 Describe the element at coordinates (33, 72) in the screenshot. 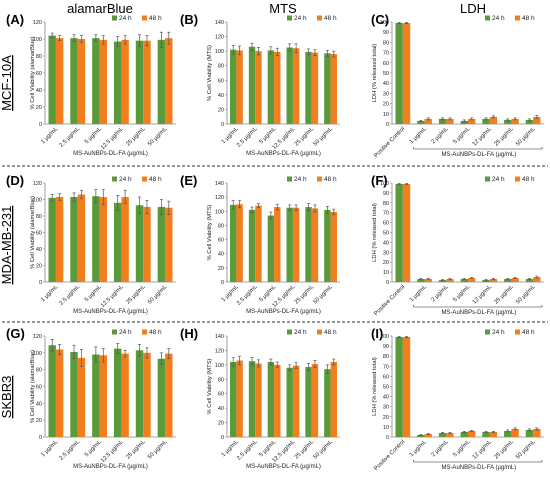

I see `y-axis-title-text: % Cell Viability (alamarBlue)` at that location.